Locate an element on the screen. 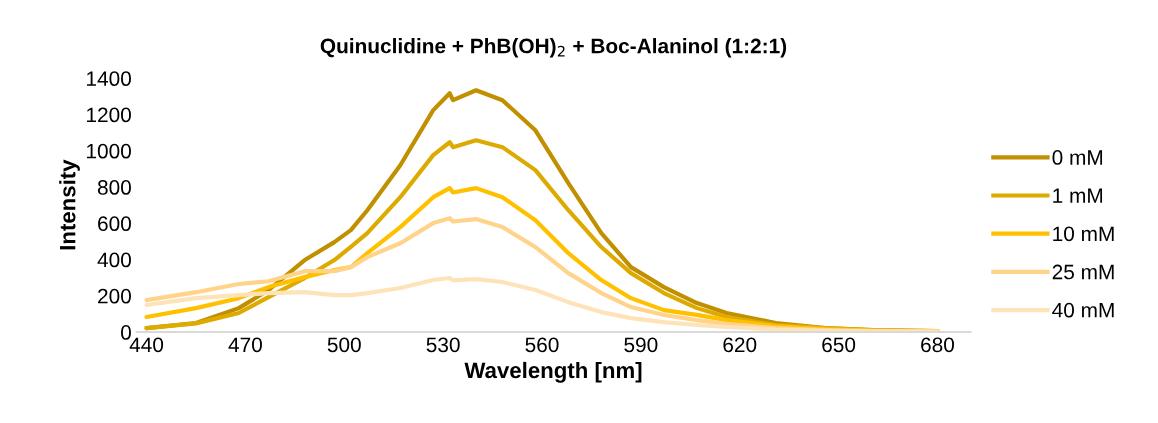 This screenshot has height=423, width=1158. legend-label: 1 mM is located at coordinates (1078, 195).